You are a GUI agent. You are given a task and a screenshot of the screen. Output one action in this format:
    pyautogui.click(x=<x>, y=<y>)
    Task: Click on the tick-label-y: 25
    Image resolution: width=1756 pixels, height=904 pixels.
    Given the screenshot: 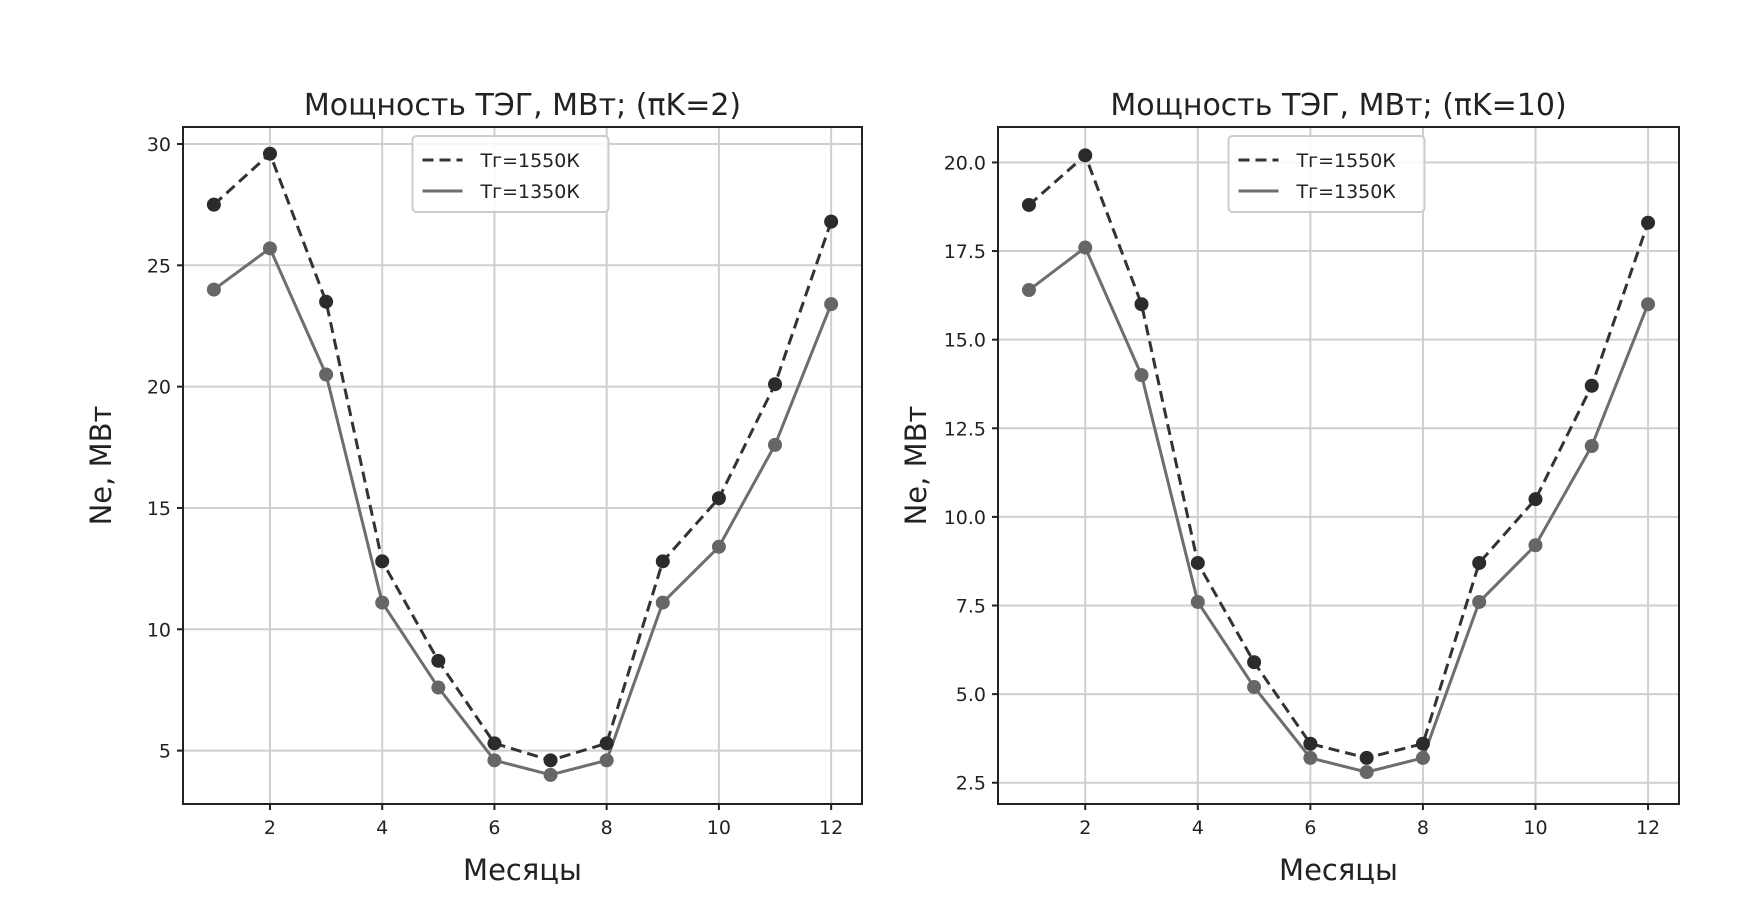 What is the action you would take?
    pyautogui.click(x=159, y=266)
    